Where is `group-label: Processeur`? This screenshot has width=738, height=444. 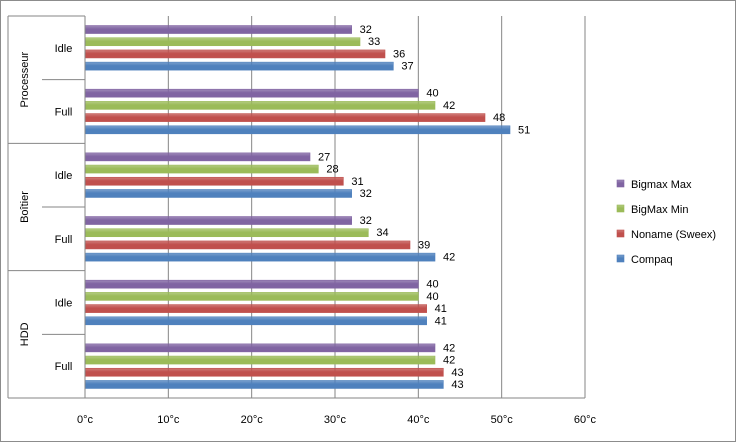
group-label: Processeur is located at coordinates (25, 80).